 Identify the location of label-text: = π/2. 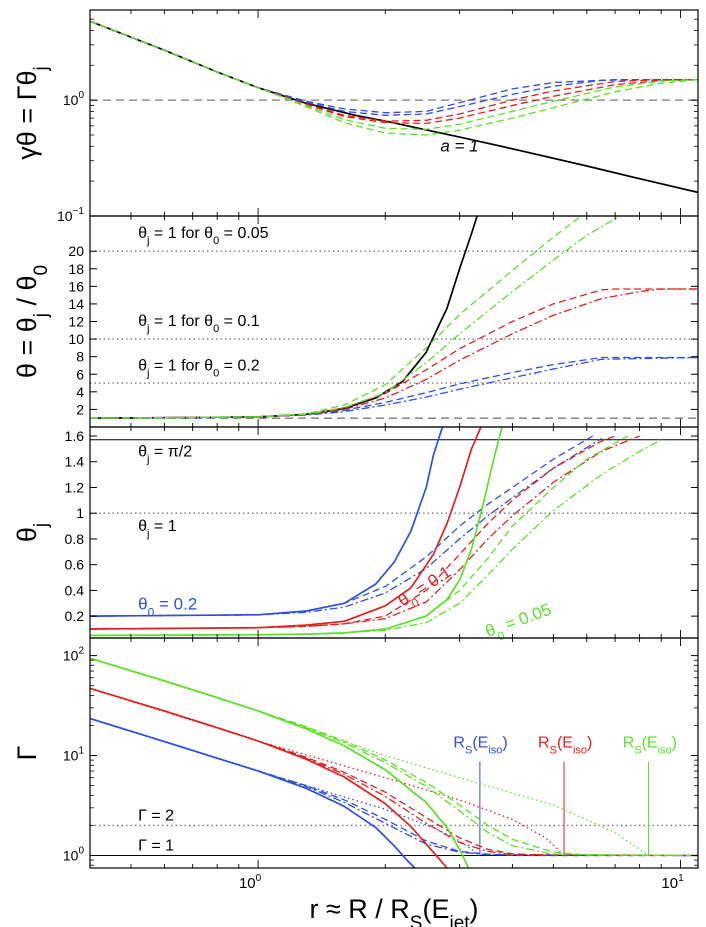
(170, 452).